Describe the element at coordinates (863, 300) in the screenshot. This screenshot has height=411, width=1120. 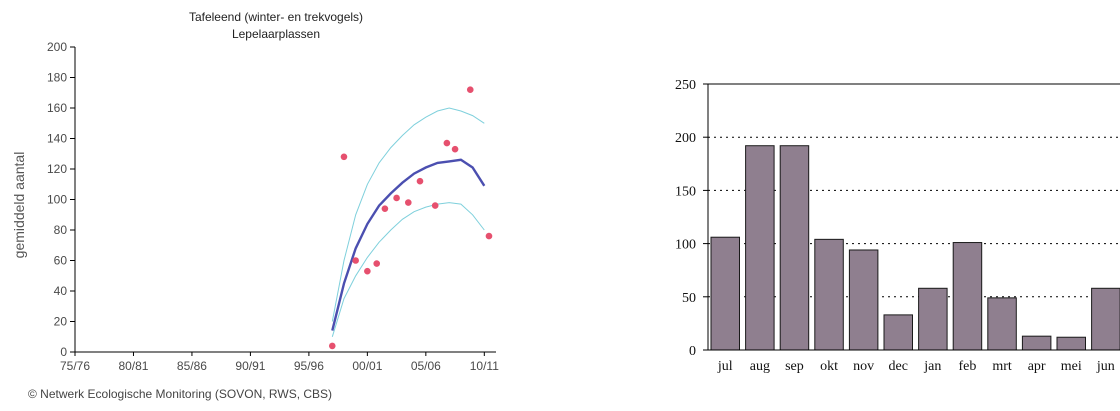
I see `bar-nov` at that location.